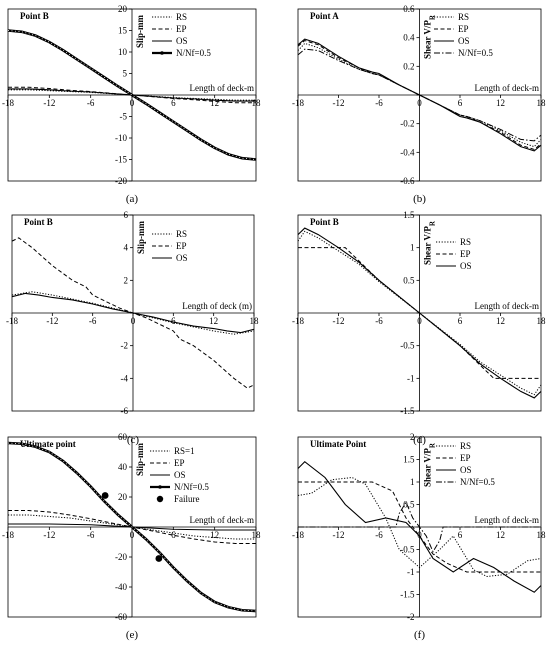 The height and width of the screenshot is (648, 550). What do you see at coordinates (187, 499) in the screenshot?
I see `legend-entry: Failure` at bounding box center [187, 499].